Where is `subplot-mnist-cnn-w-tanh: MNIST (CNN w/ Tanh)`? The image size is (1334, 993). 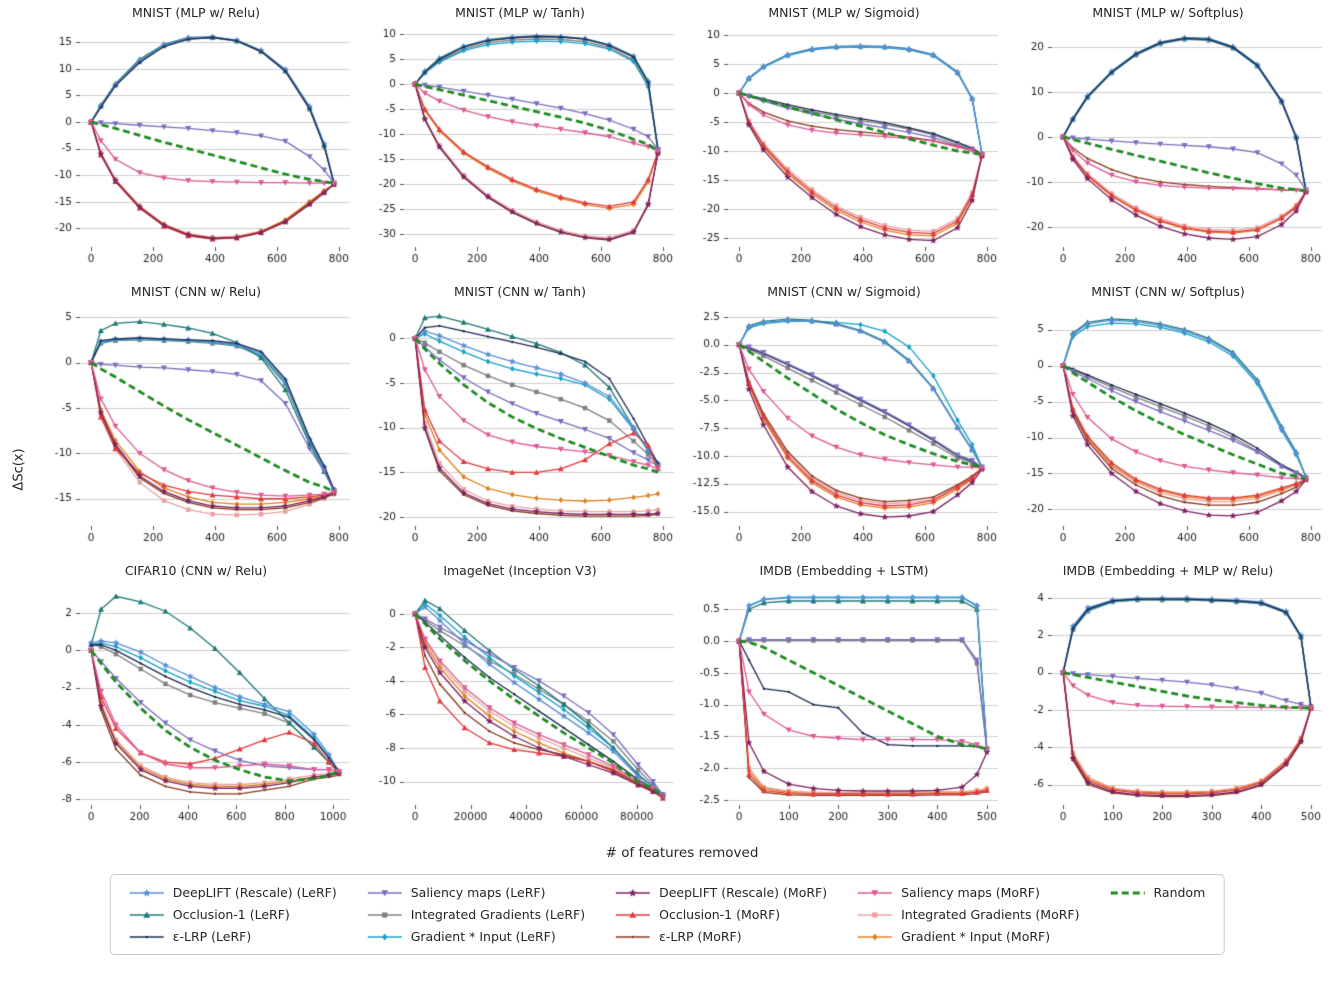
subplot-mnist-cnn-w-tanh: MNIST (CNN w/ Tanh) is located at coordinates (520, 417).